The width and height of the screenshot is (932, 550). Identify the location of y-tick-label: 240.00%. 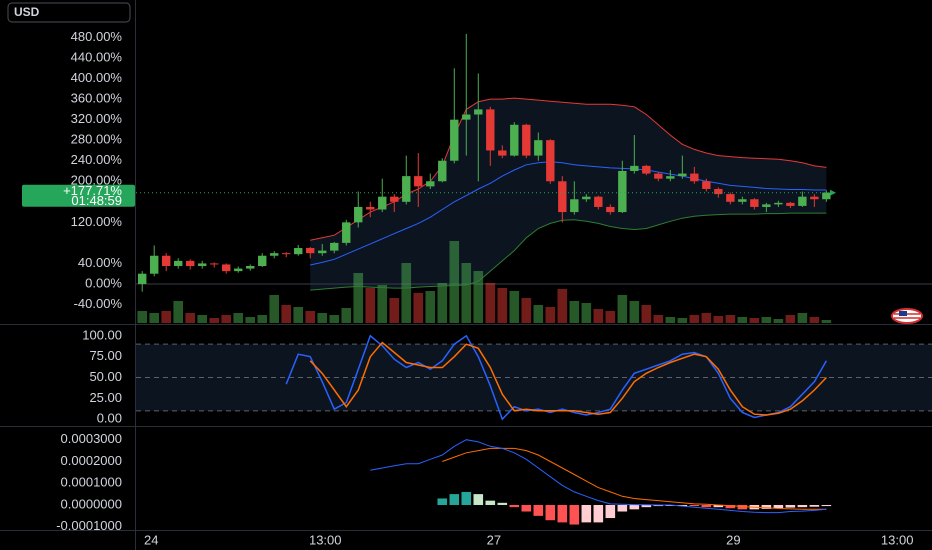
(97, 159).